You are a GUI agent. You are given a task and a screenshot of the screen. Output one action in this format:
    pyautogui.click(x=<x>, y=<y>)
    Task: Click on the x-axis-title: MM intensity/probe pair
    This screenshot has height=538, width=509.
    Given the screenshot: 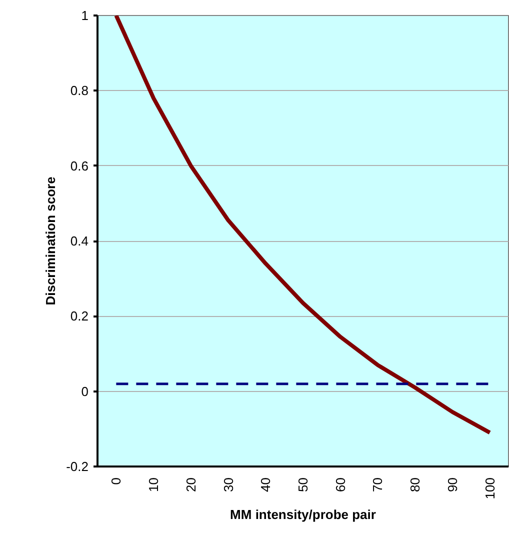 What is the action you would take?
    pyautogui.click(x=303, y=514)
    